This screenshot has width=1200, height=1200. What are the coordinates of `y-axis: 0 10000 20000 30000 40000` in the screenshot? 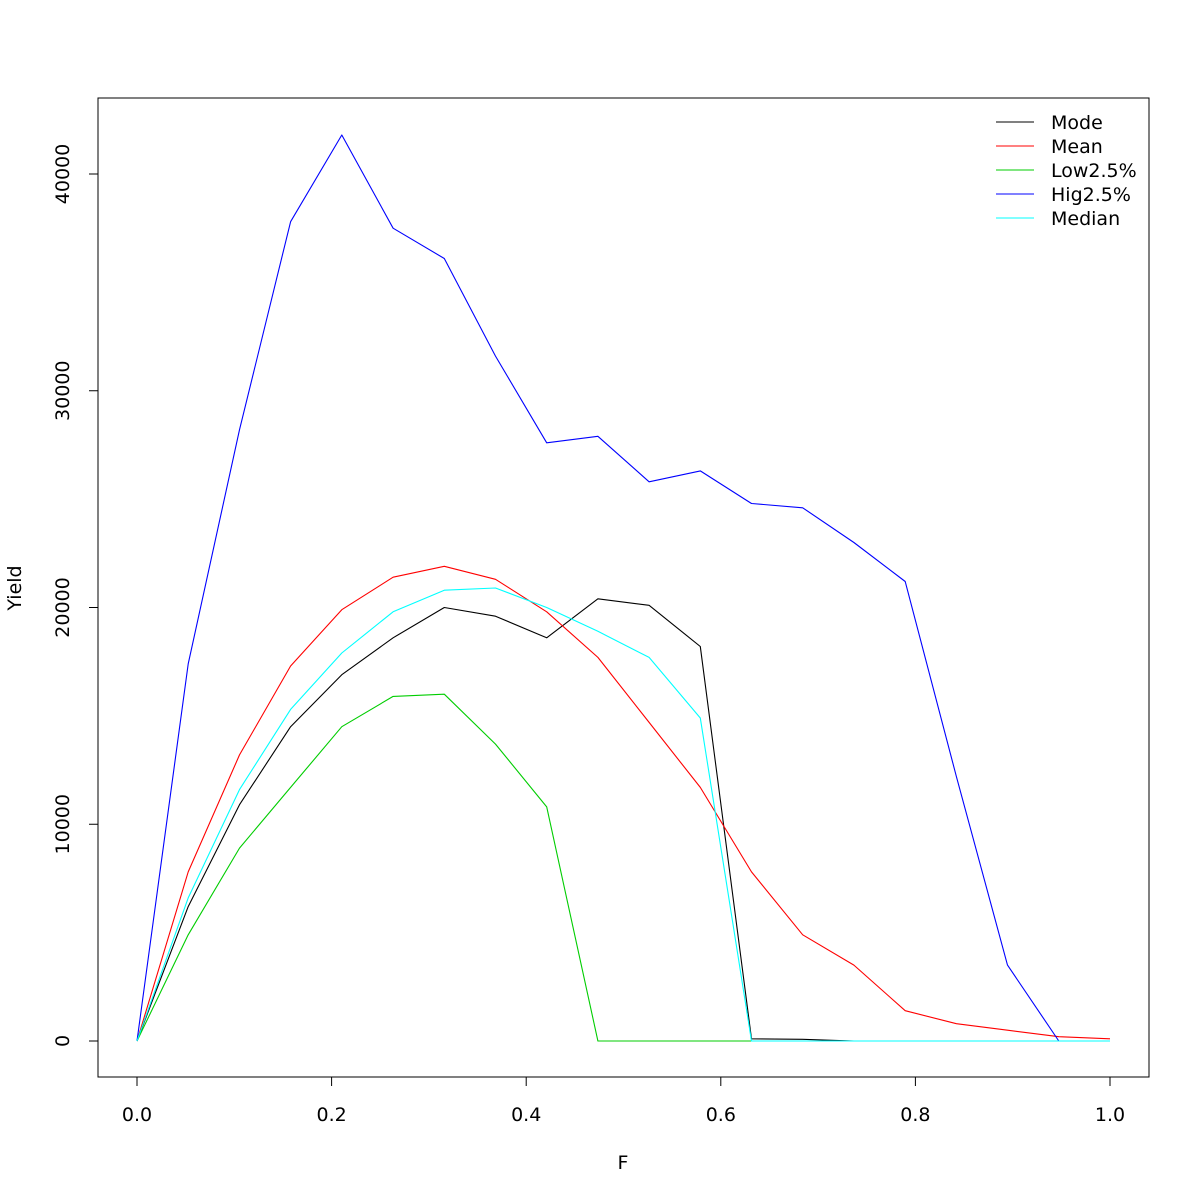 It's located at (75, 595).